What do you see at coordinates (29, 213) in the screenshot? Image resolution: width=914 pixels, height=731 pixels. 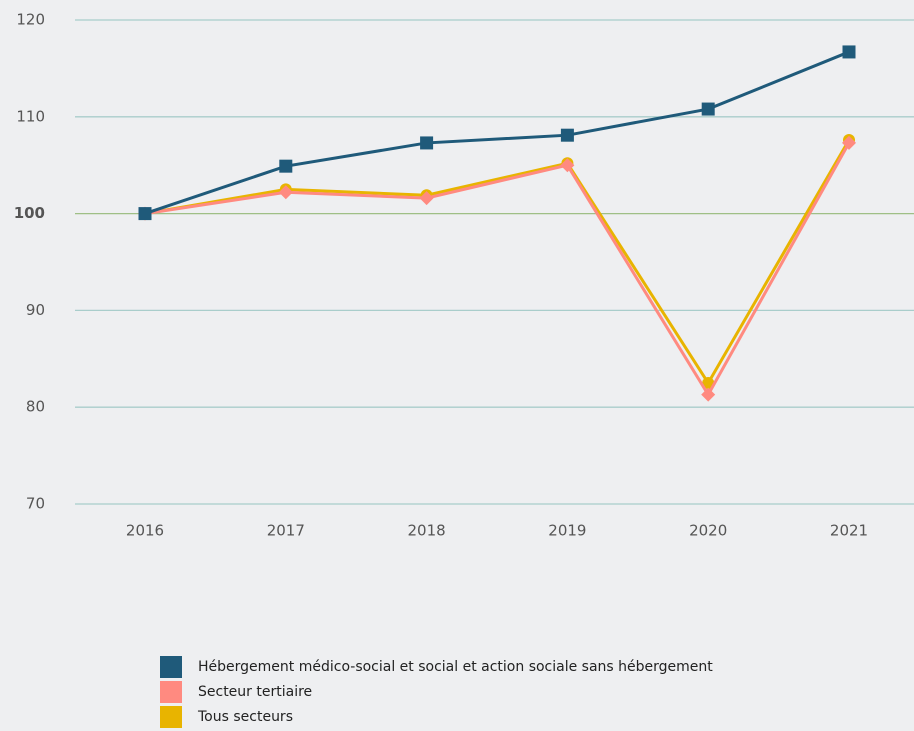 I see `y-tick-label: 100` at bounding box center [29, 213].